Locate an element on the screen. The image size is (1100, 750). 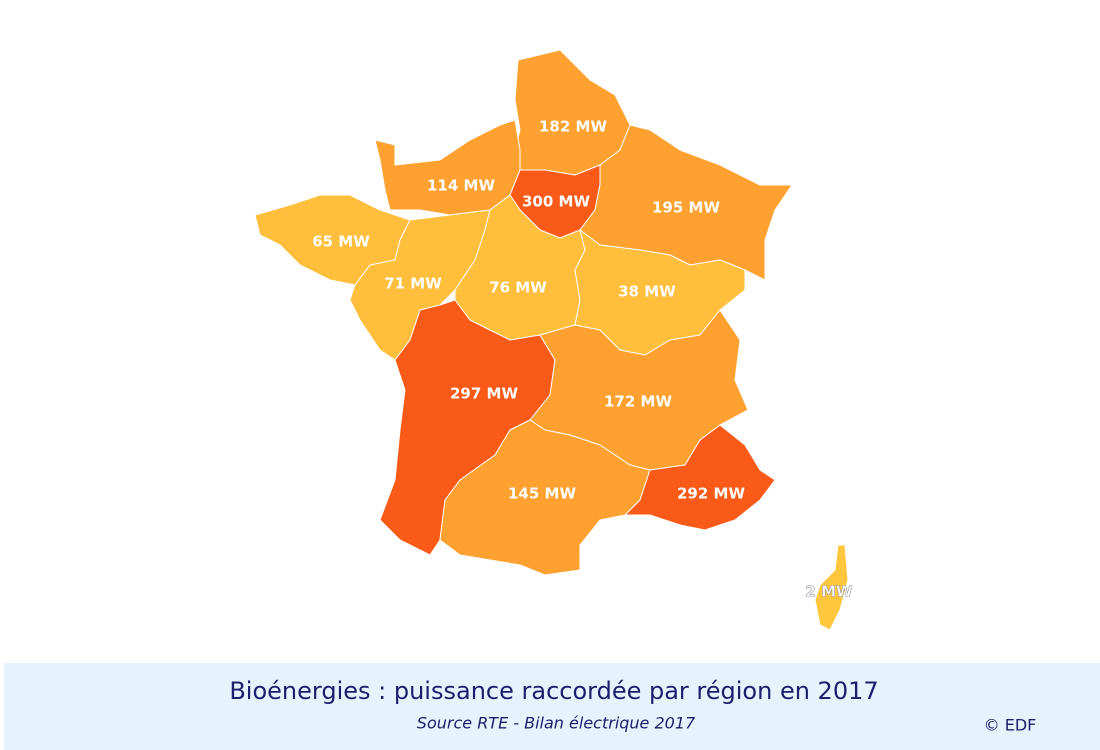
region-value-label: 65 MW is located at coordinates (341, 242).